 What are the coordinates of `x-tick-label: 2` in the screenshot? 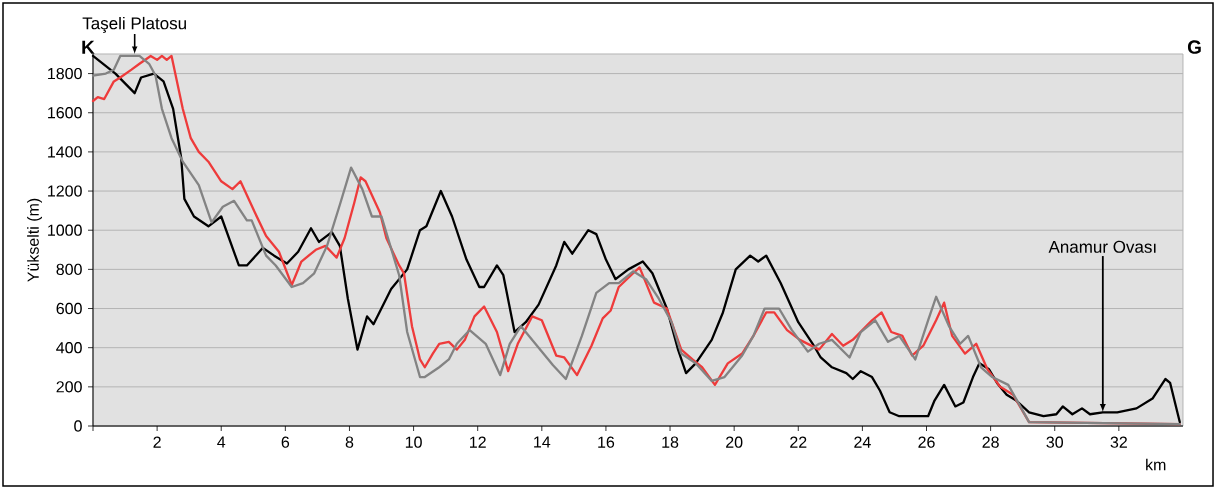 It's located at (157, 442).